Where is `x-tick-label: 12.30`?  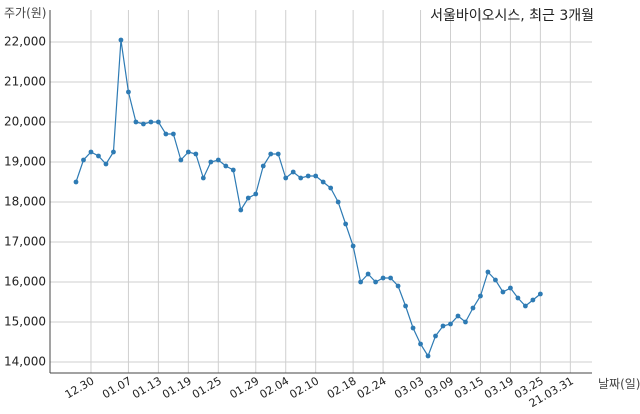 x-tick-label: 12.30 is located at coordinates (80, 387).